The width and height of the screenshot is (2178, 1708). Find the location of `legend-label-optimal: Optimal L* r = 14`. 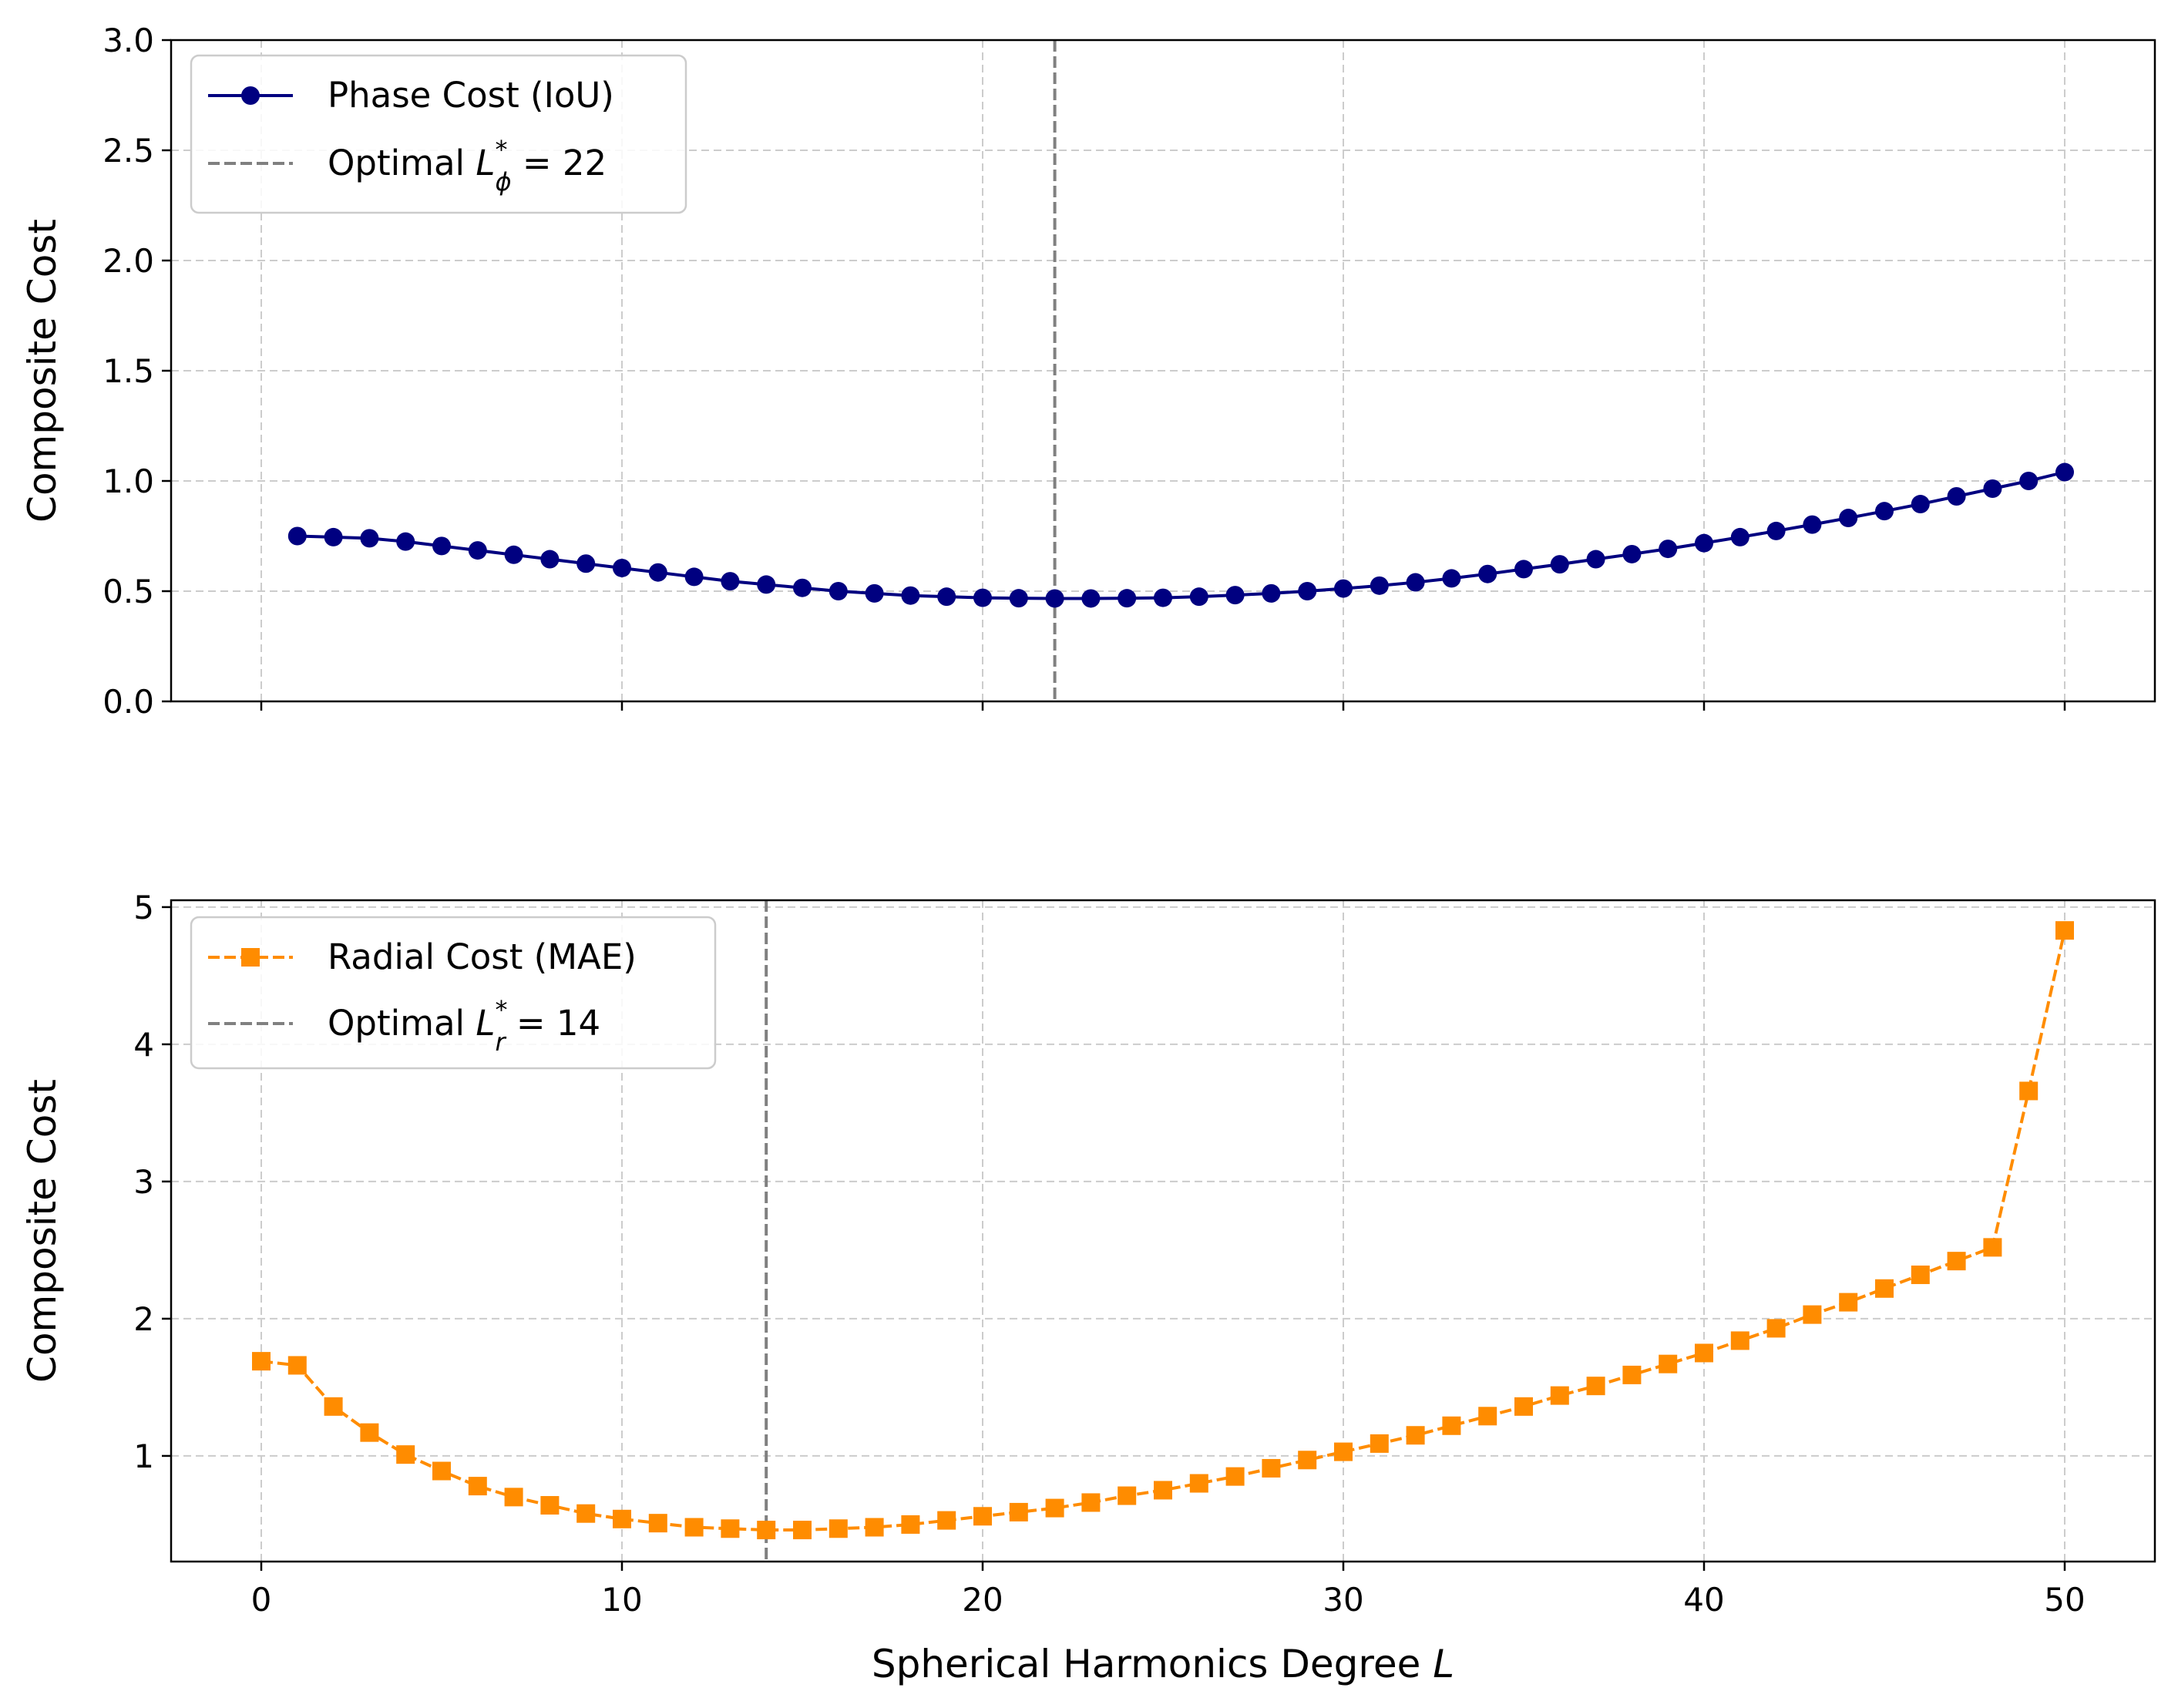

legend-label-optimal: Optimal L* r = 14 is located at coordinates (464, 1026).